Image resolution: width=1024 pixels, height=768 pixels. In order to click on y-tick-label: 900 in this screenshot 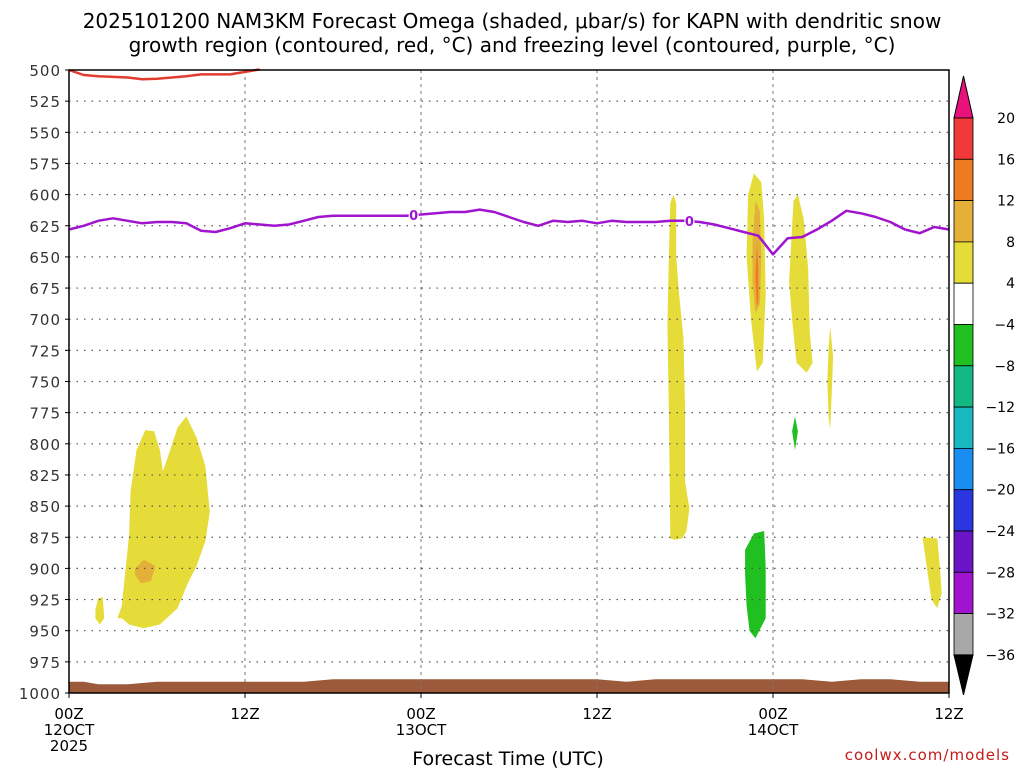, I will do `click(45, 569)`.